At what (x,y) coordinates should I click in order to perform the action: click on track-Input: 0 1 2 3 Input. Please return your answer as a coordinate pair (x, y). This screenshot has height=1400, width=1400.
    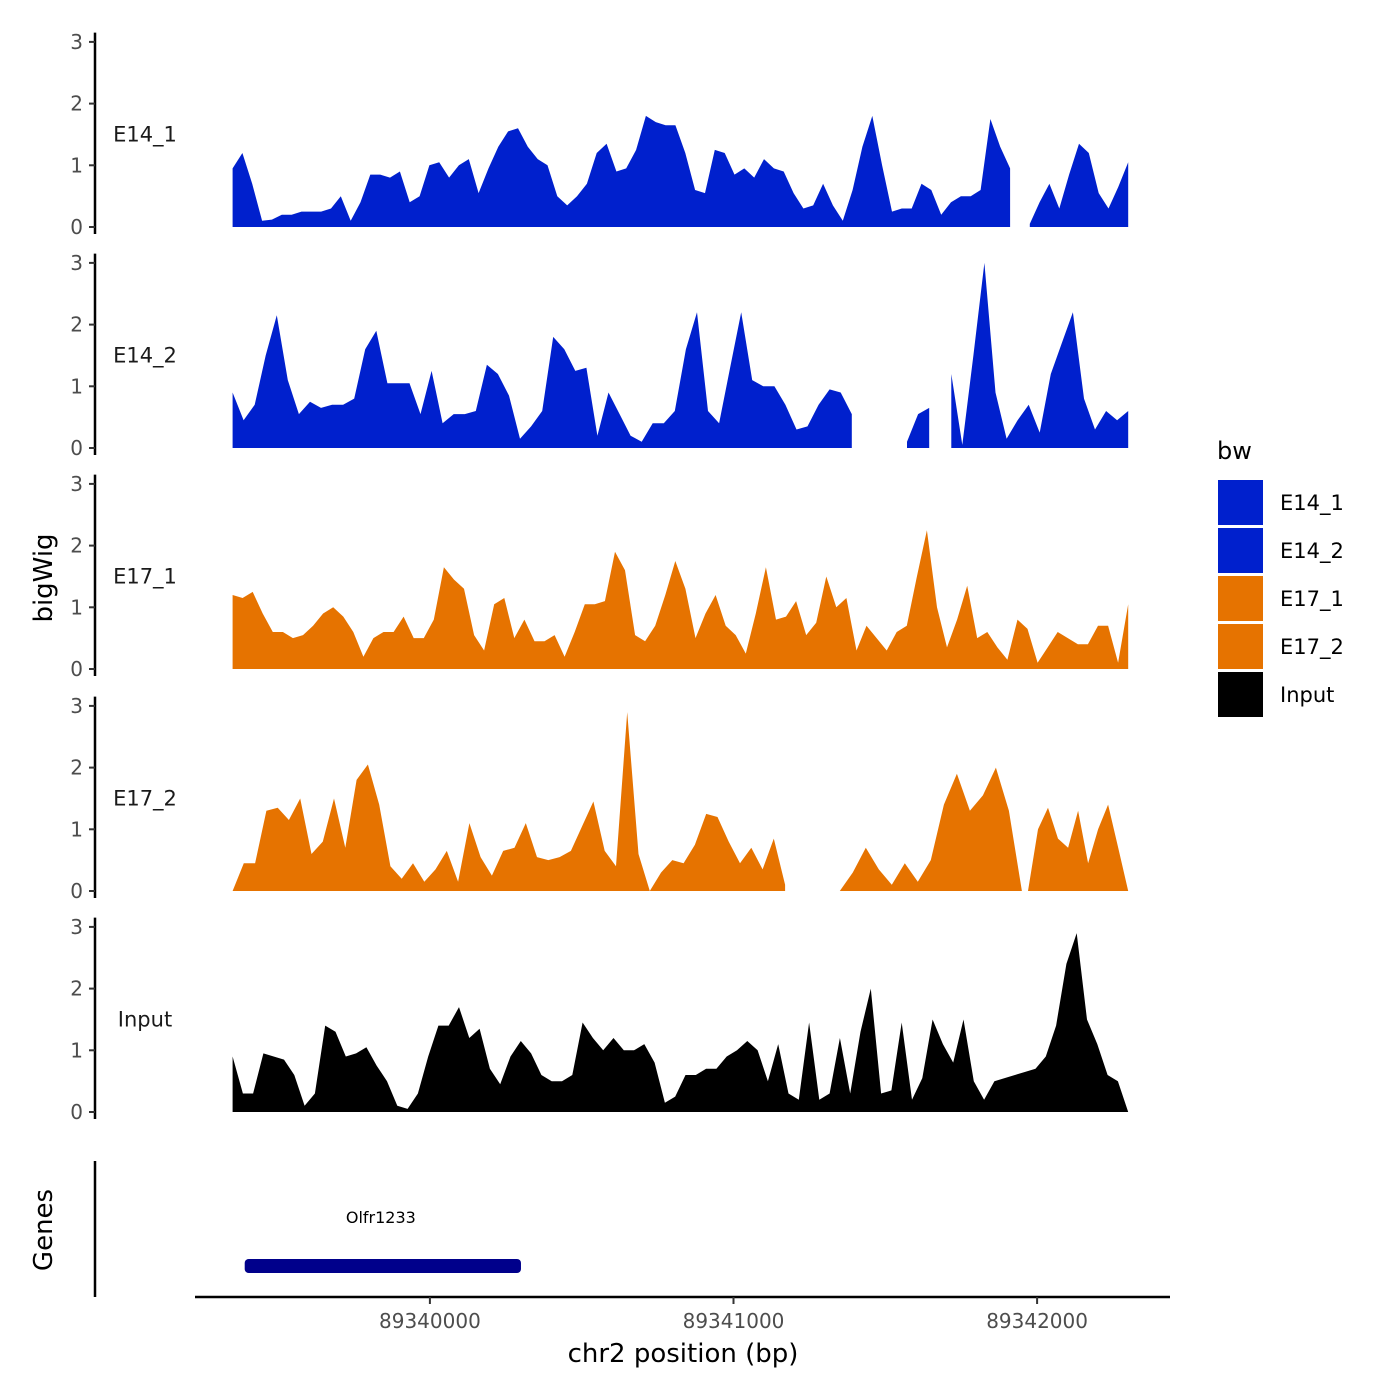
    Looking at the image, I should click on (599, 1019).